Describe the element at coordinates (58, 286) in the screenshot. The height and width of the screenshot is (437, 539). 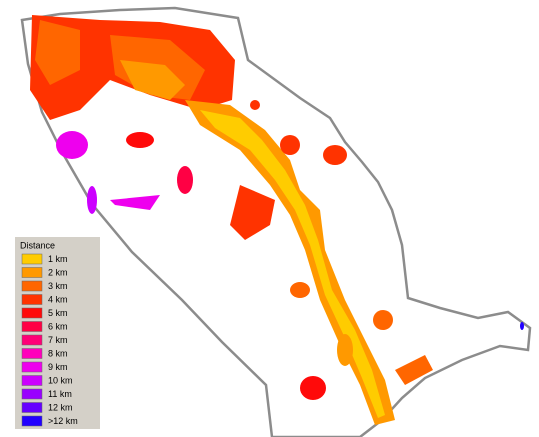
I see `legend-label: 3 km` at that location.